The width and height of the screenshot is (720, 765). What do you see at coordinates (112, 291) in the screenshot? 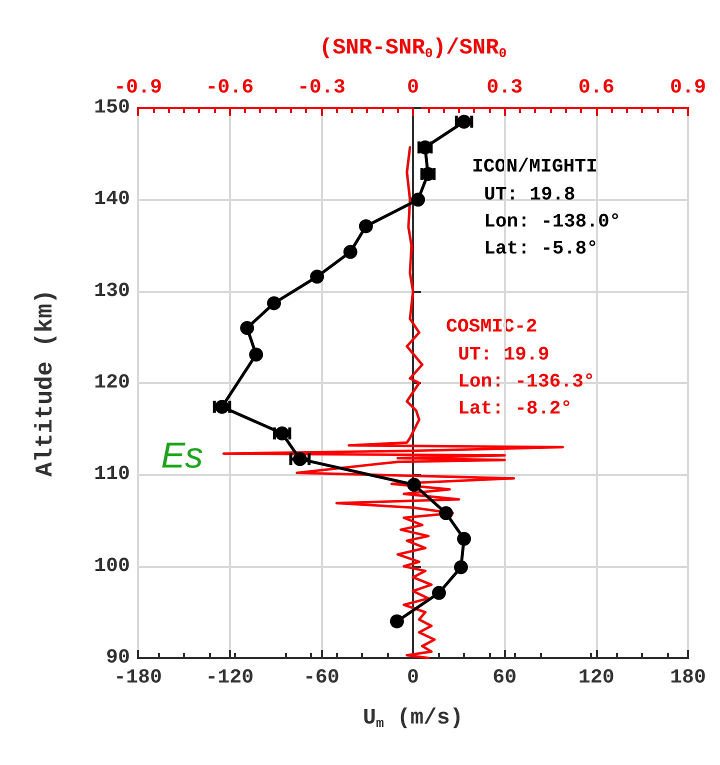
I see `y-tick-label: 130` at bounding box center [112, 291].